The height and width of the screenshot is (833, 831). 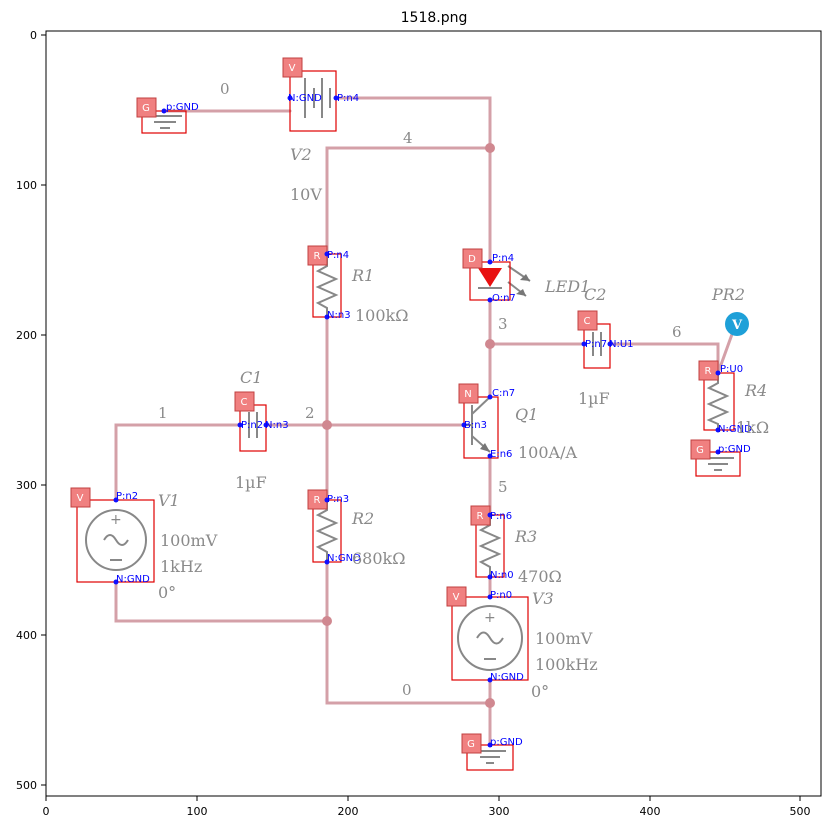 What do you see at coordinates (408, 425) in the screenshot?
I see `junctions` at bounding box center [408, 425].